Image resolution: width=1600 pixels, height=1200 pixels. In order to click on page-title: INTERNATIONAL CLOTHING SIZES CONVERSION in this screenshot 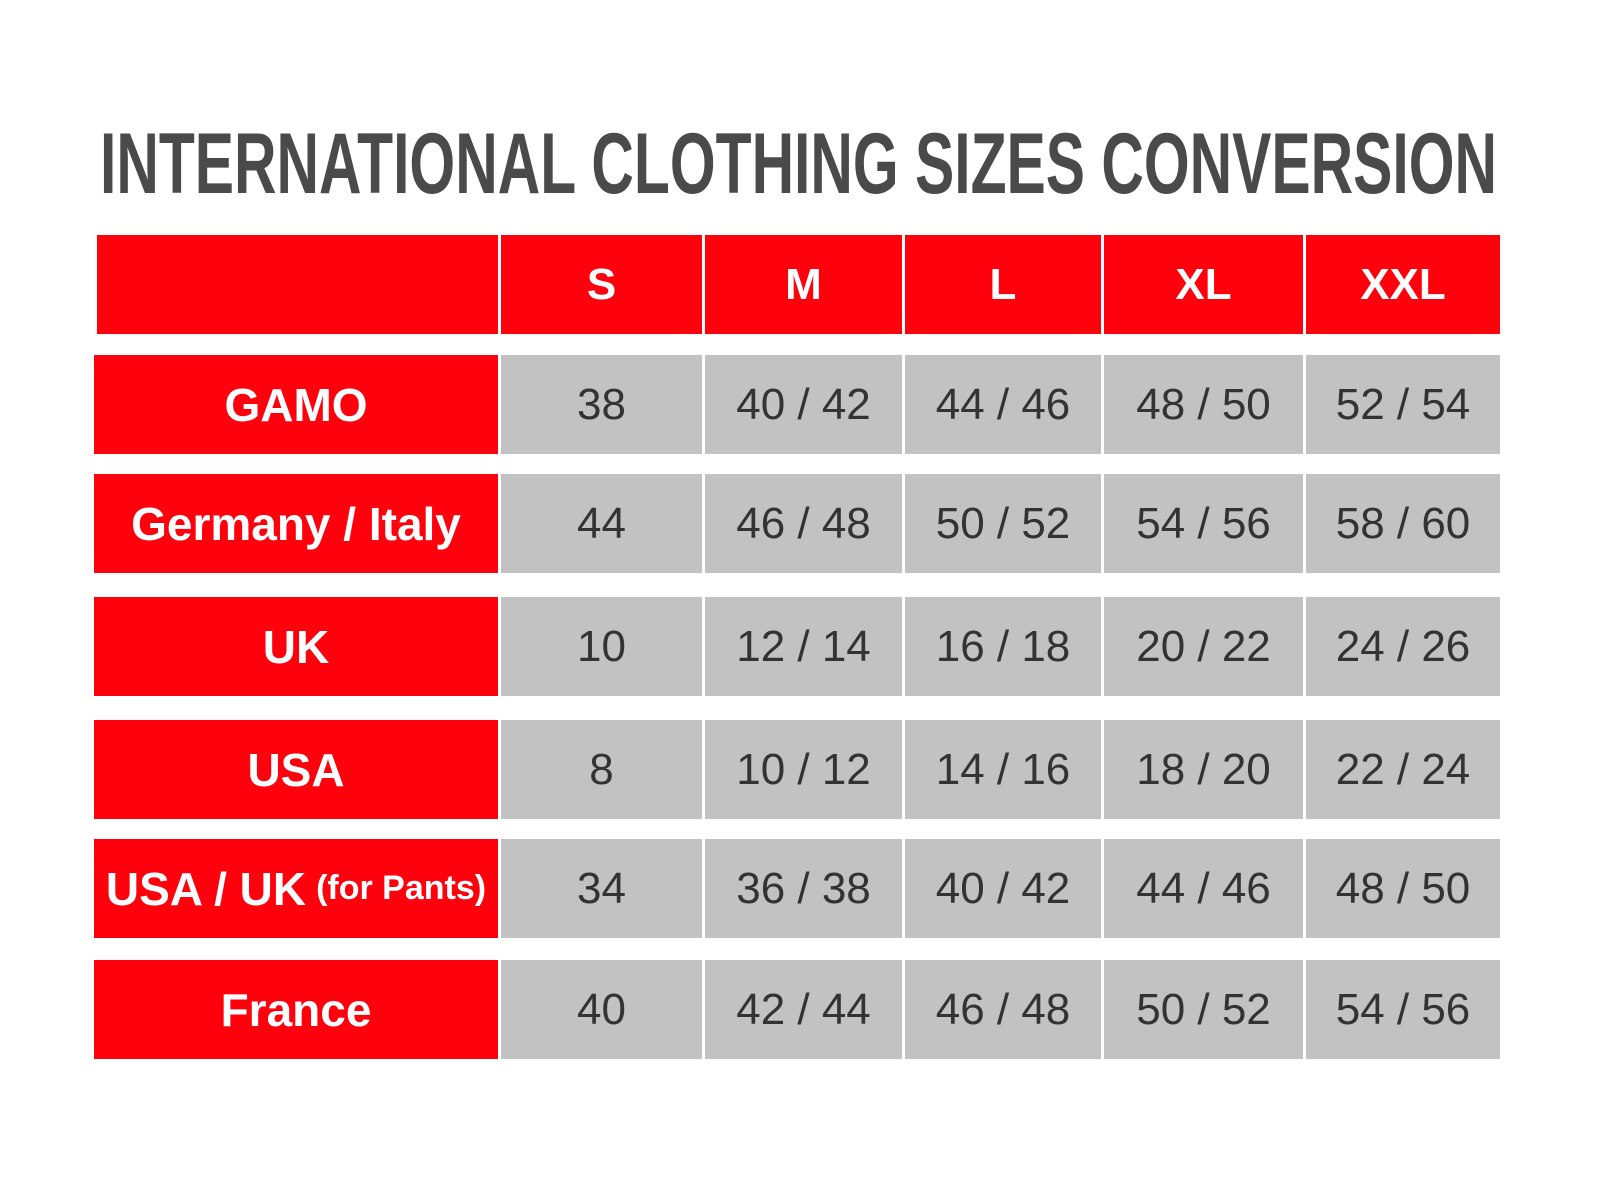, I will do `click(798, 165)`.